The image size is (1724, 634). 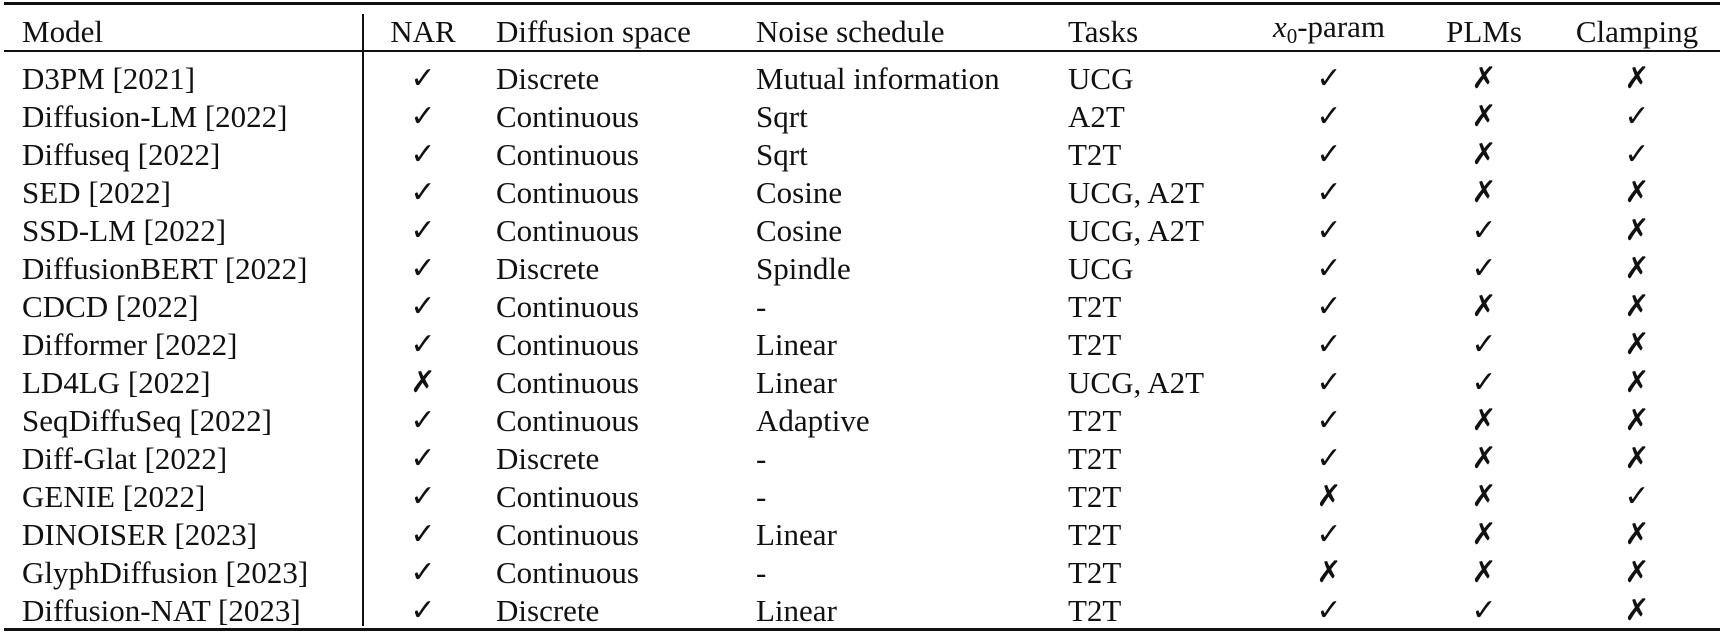 What do you see at coordinates (862, 307) in the screenshot?
I see `table-row: CDCD [2022] ✓ Continuous - T2T ✓ ✗ ✗` at bounding box center [862, 307].